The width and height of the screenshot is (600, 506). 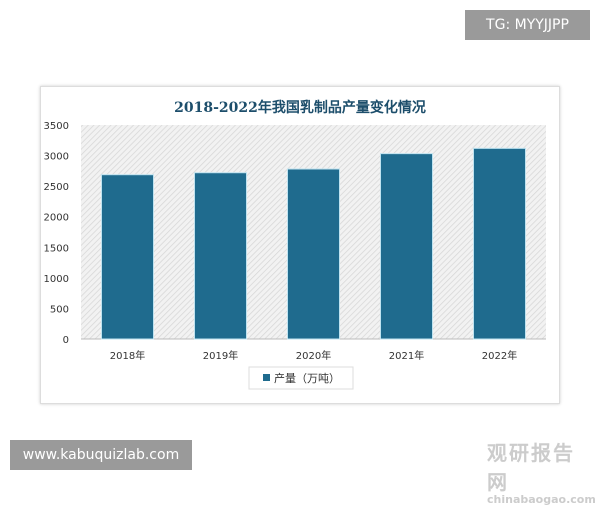 What do you see at coordinates (300, 108) in the screenshot?
I see `chart-title: 2018-2022年我国乳制品产量变化情况` at bounding box center [300, 108].